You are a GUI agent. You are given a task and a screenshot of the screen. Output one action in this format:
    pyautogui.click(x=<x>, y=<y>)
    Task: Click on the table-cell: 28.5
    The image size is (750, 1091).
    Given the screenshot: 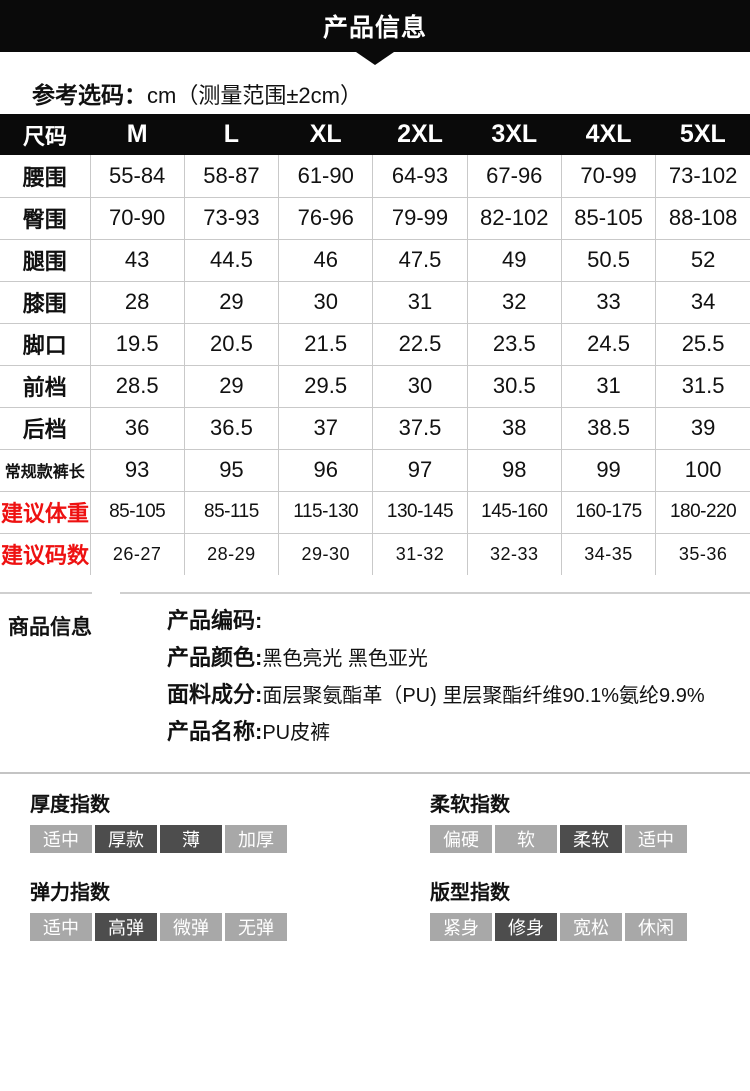 What is the action you would take?
    pyautogui.click(x=137, y=386)
    